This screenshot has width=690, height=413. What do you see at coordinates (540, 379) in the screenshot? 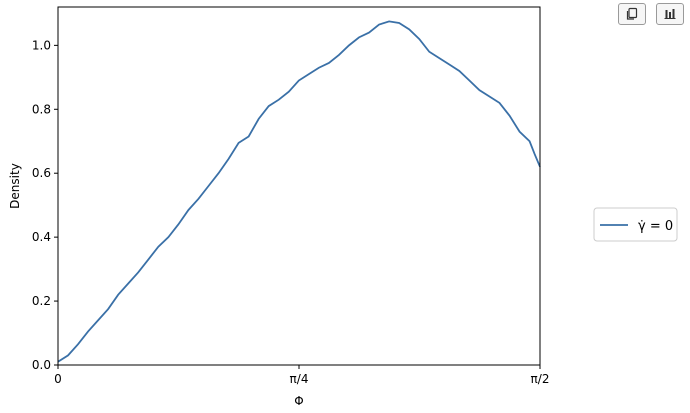
I see `x-tick-label: π/2` at bounding box center [540, 379].